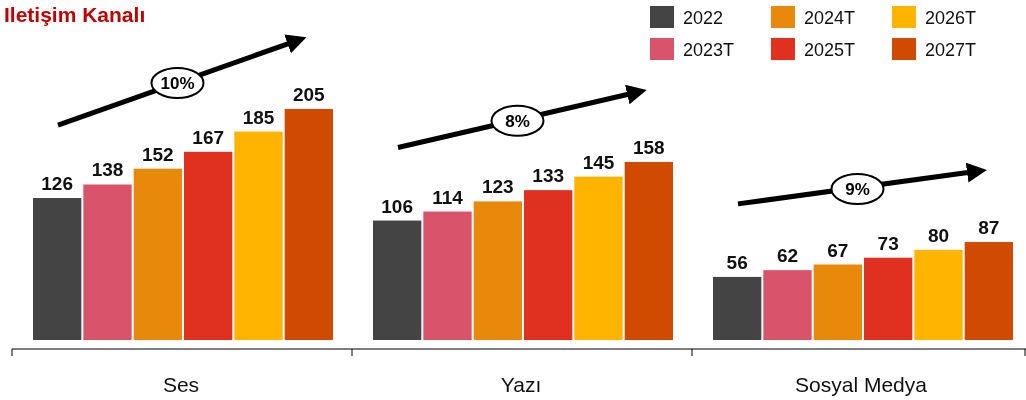  Describe the element at coordinates (208, 137) in the screenshot. I see `data-label: 167` at that location.